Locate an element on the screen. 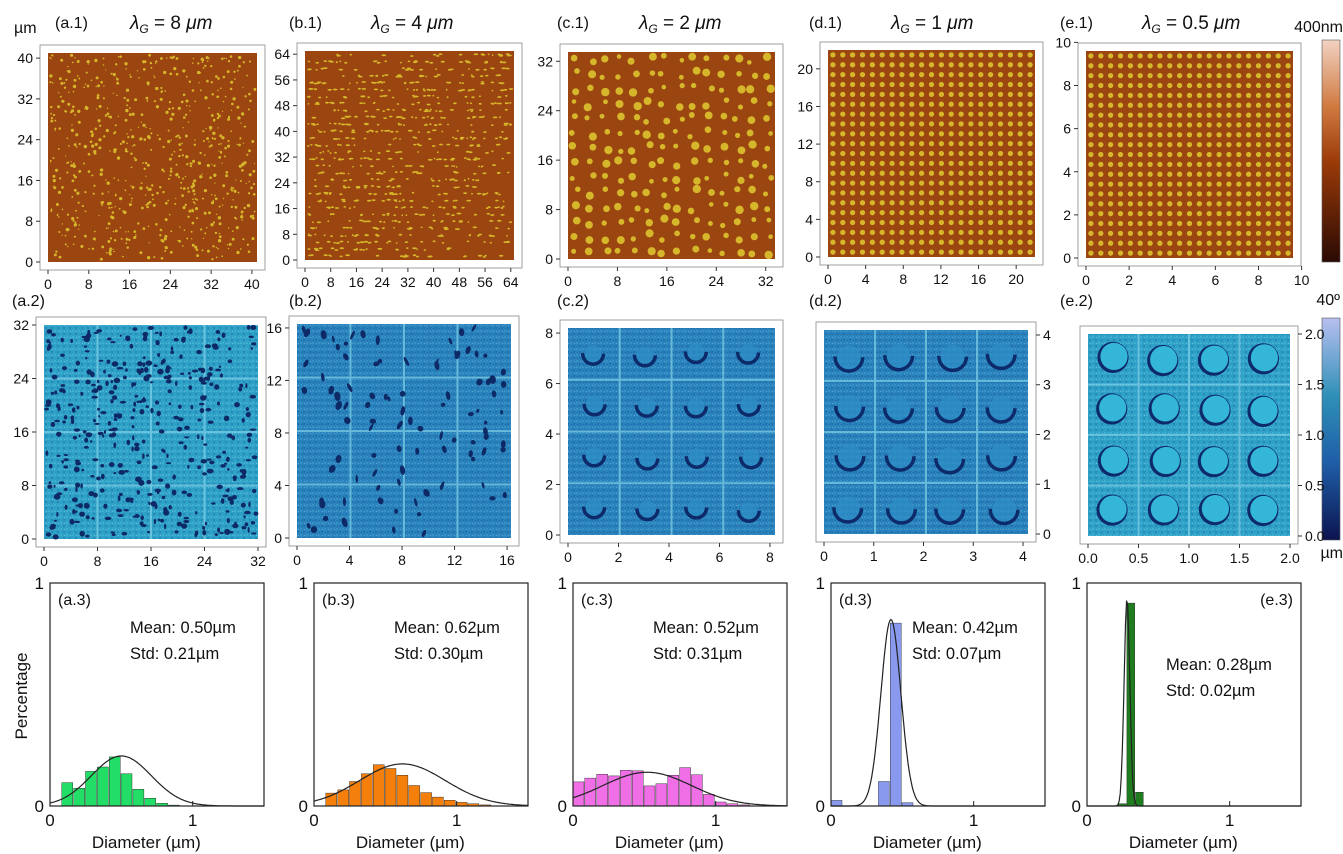  phase-map-features is located at coordinates (672, 431).